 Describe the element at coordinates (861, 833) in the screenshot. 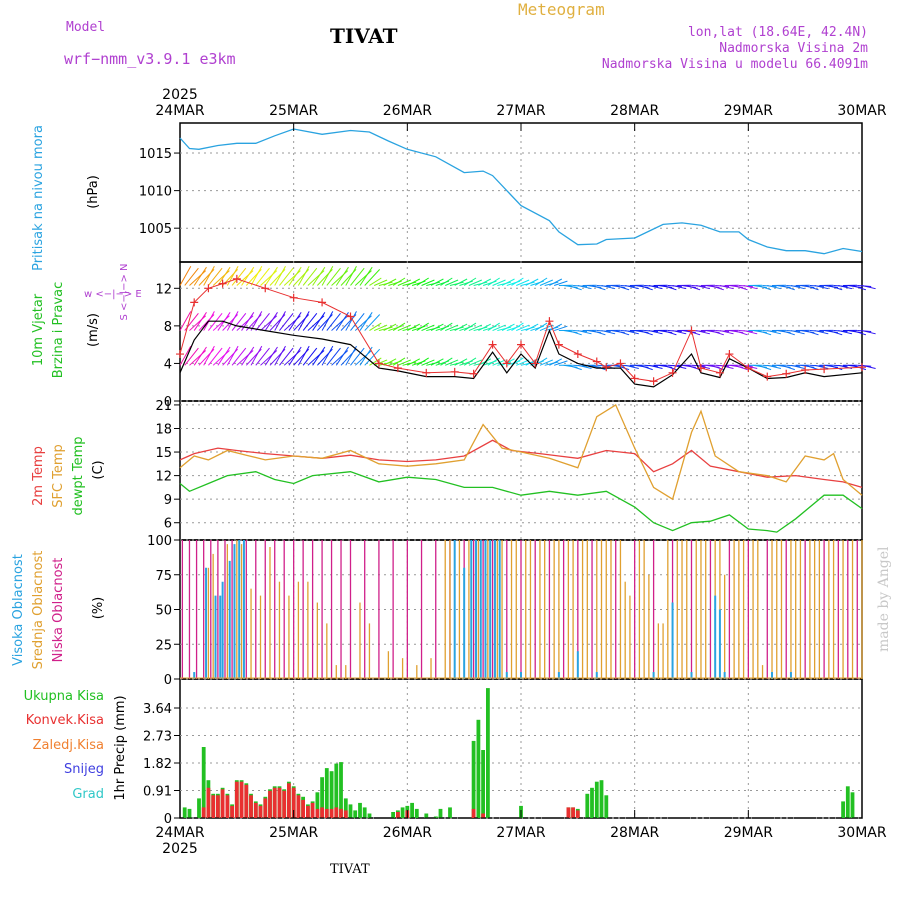

I see `date-label-bottom: 30MAR` at that location.